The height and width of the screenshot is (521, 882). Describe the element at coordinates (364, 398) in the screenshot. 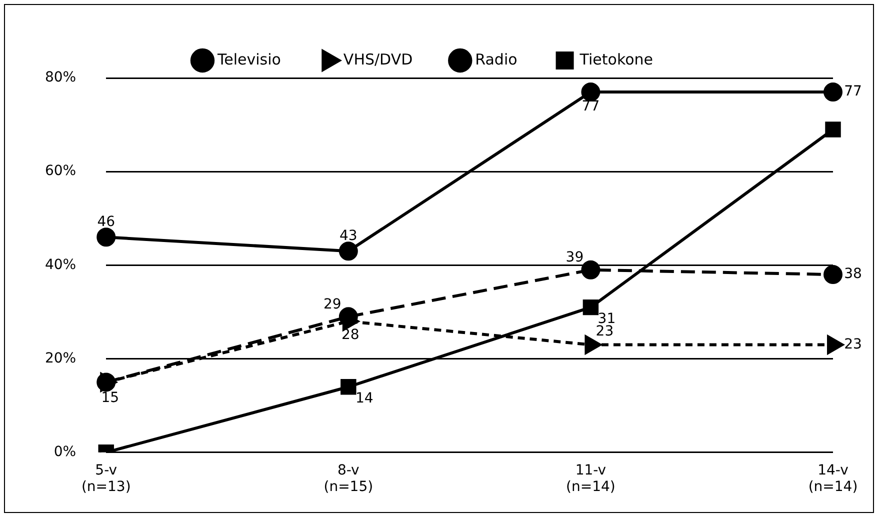

I see `data-label: 14` at that location.